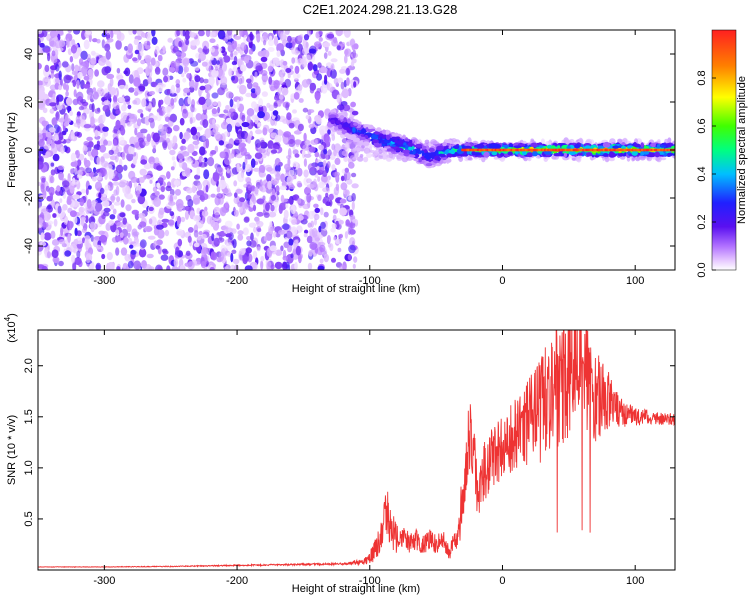  What do you see at coordinates (29, 54) in the screenshot?
I see `spectrogram-ytick-label: 40` at bounding box center [29, 54].